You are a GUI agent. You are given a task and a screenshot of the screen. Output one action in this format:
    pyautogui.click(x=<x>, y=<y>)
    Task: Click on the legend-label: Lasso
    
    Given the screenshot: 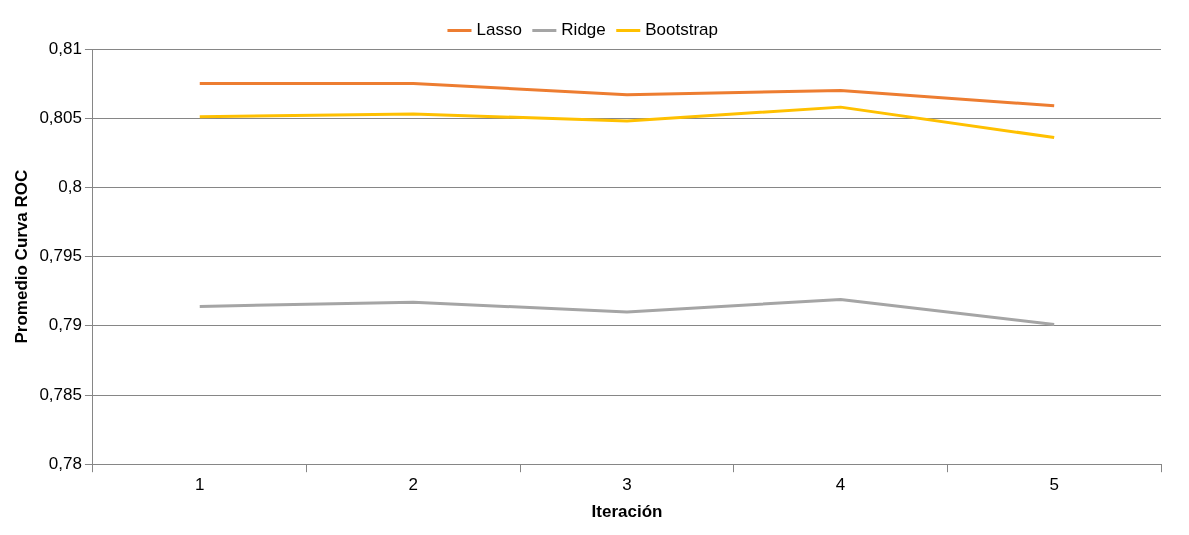 What is the action you would take?
    pyautogui.click(x=499, y=30)
    